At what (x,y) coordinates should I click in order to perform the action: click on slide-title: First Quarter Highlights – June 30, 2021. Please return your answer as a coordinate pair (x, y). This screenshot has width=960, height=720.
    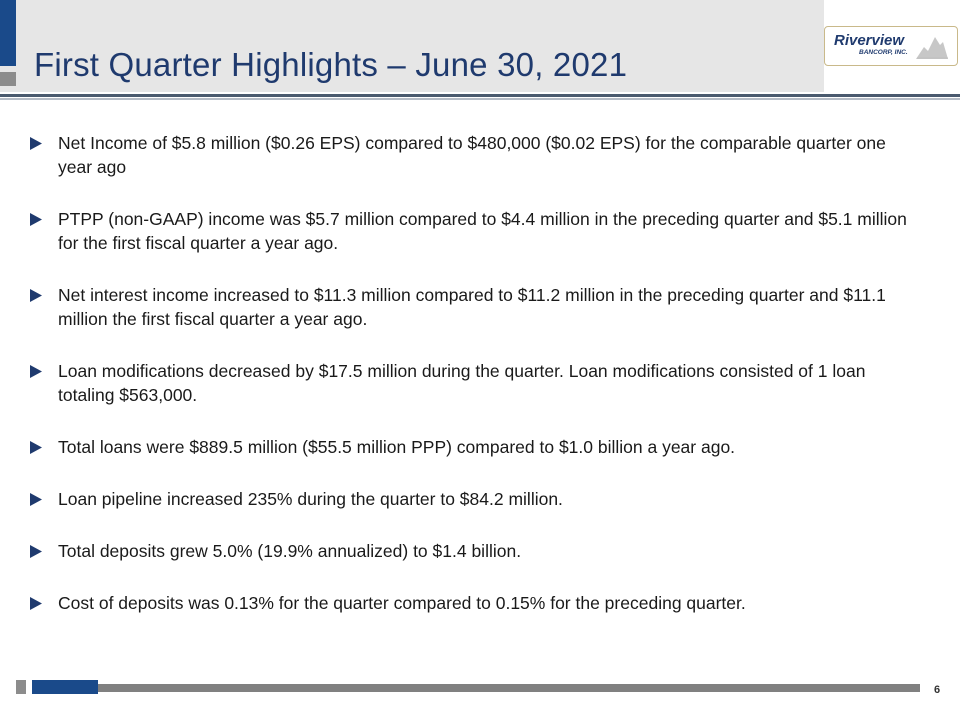
    Looking at the image, I should click on (331, 64).